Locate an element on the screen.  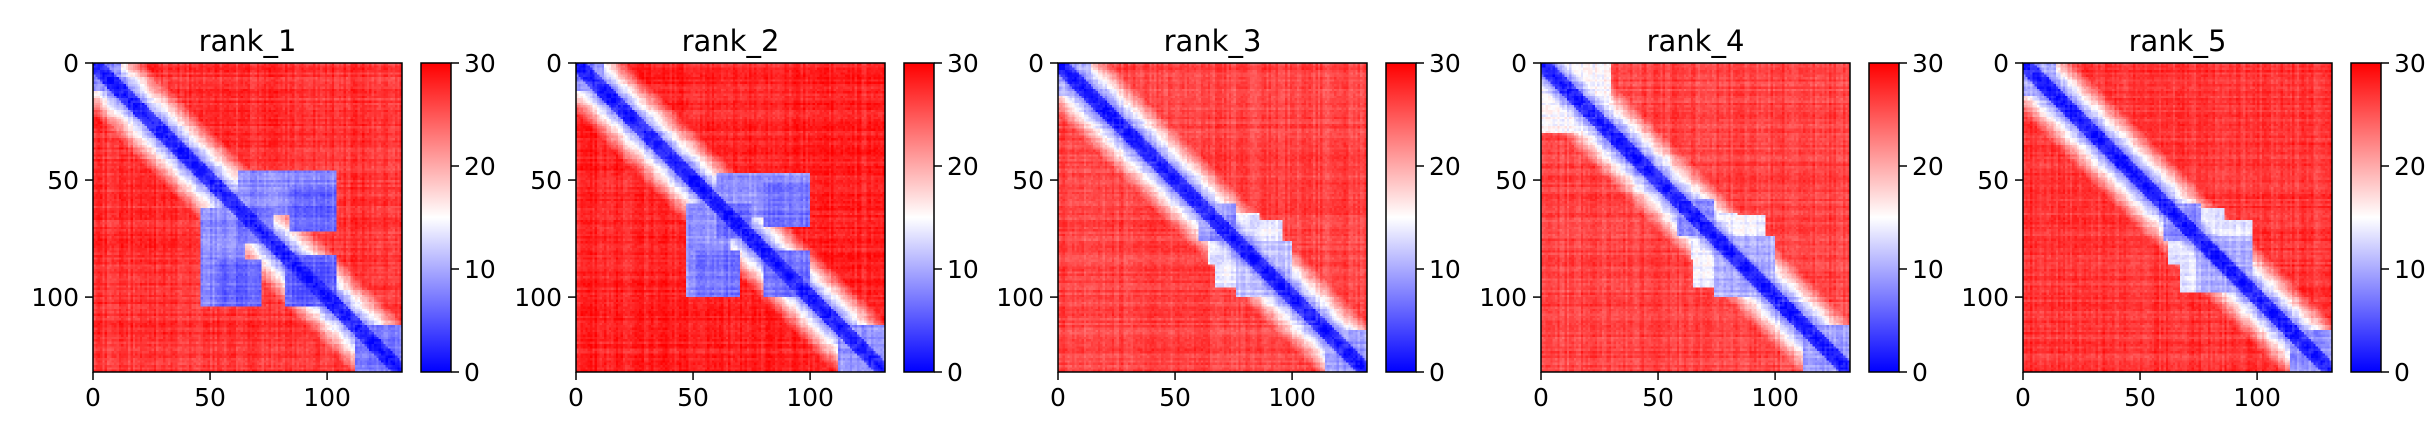
panel-title: rank_3 is located at coordinates (1213, 41).